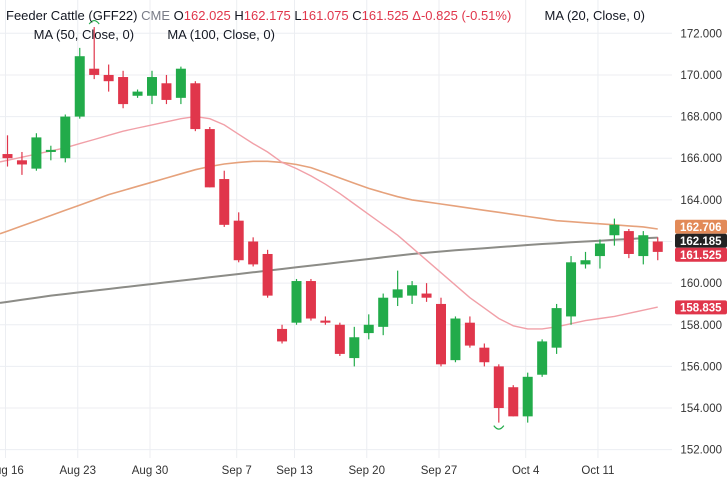 This screenshot has width=727, height=485. Describe the element at coordinates (156, 15) in the screenshot. I see `exchange-name: CME` at that location.